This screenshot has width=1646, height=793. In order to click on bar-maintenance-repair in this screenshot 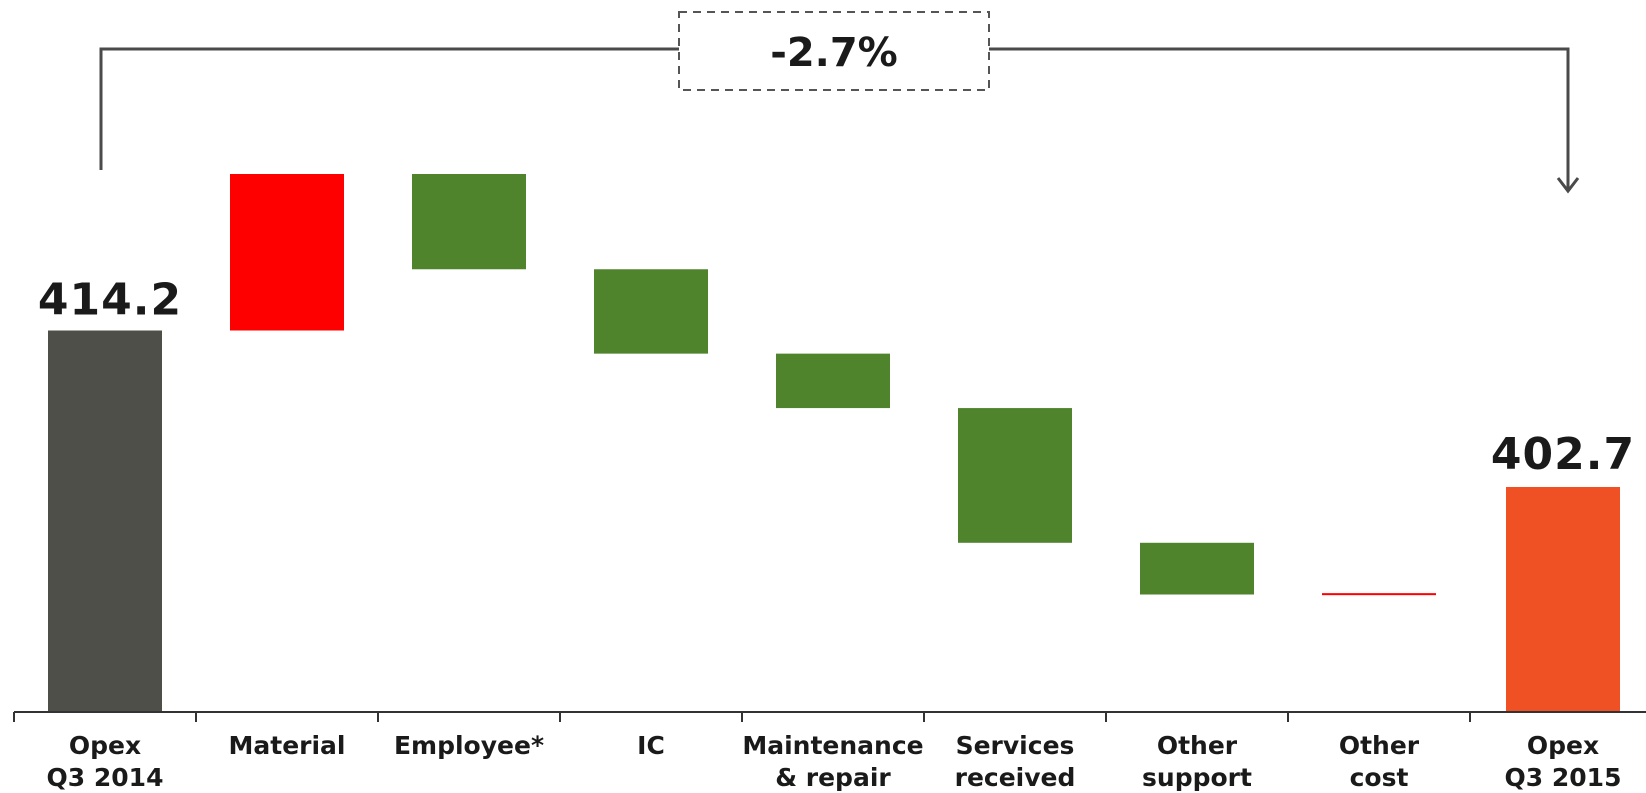, I will do `click(833, 381)`.